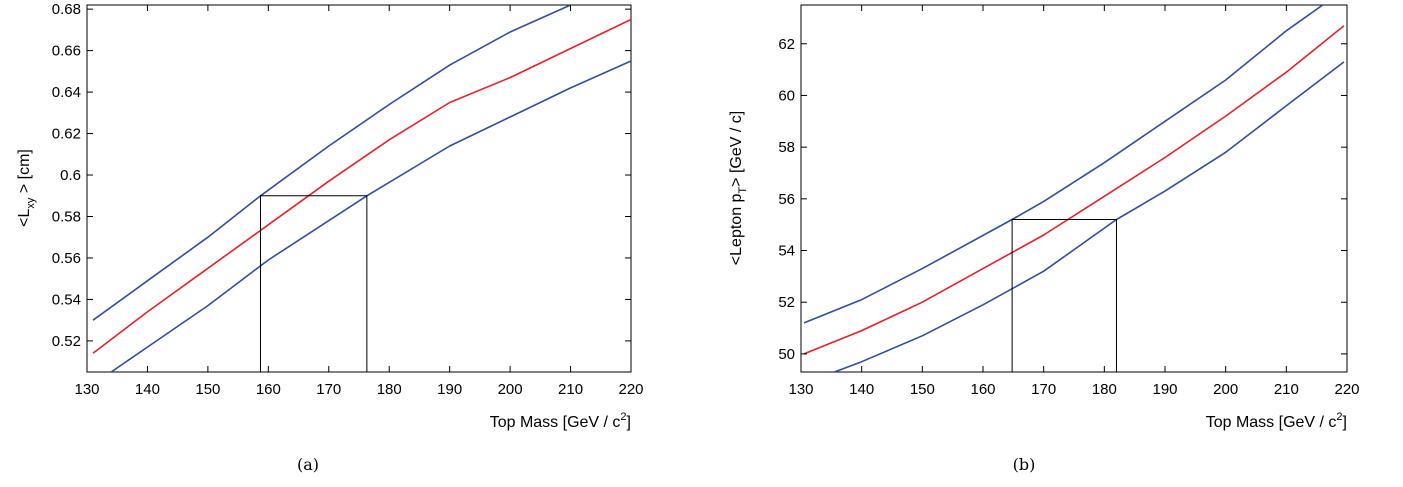 The height and width of the screenshot is (487, 1403). What do you see at coordinates (26, 188) in the screenshot?
I see `y-axis-label: <Lxy > [cm]` at bounding box center [26, 188].